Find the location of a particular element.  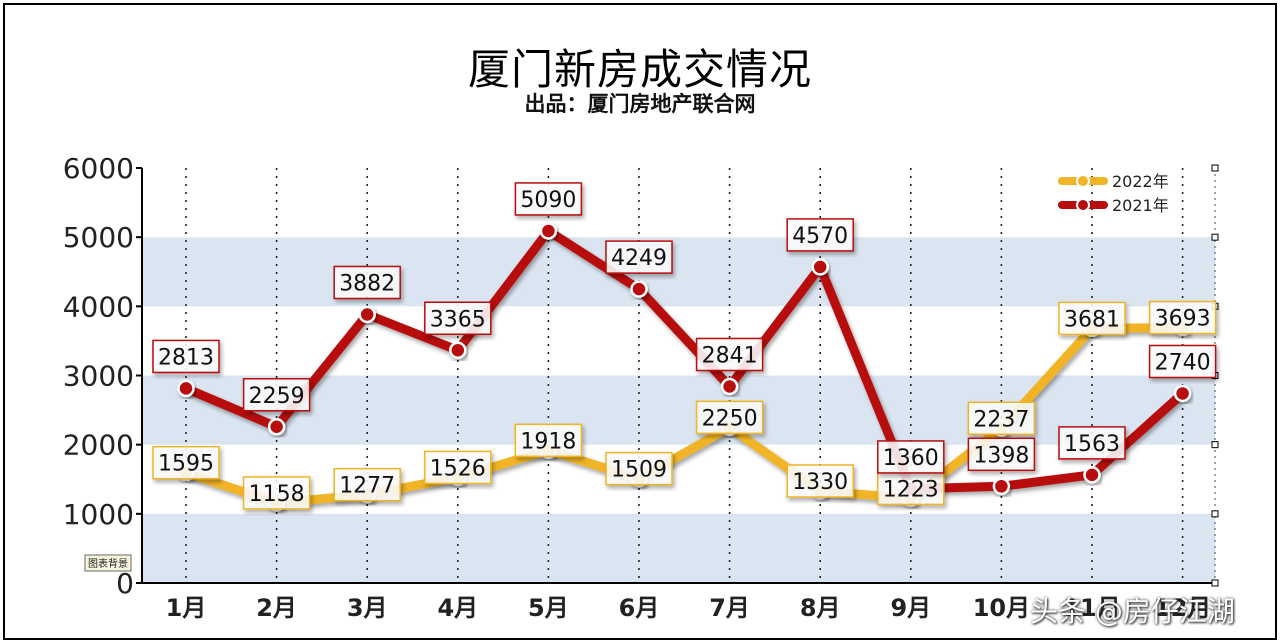

data-label: 2237 is located at coordinates (1001, 419).